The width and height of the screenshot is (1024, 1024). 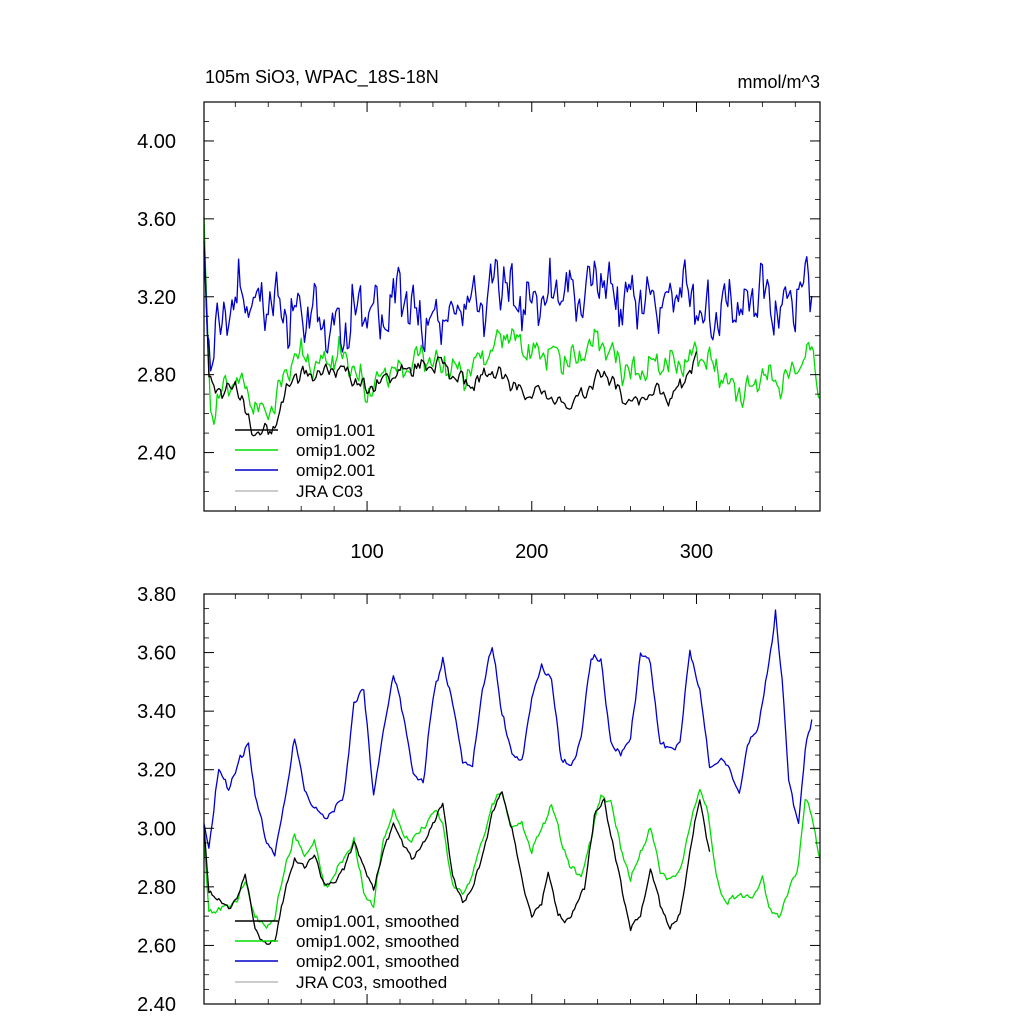 What do you see at coordinates (156, 829) in the screenshot?
I see `bottom-y-tick-label-3: 3.00` at bounding box center [156, 829].